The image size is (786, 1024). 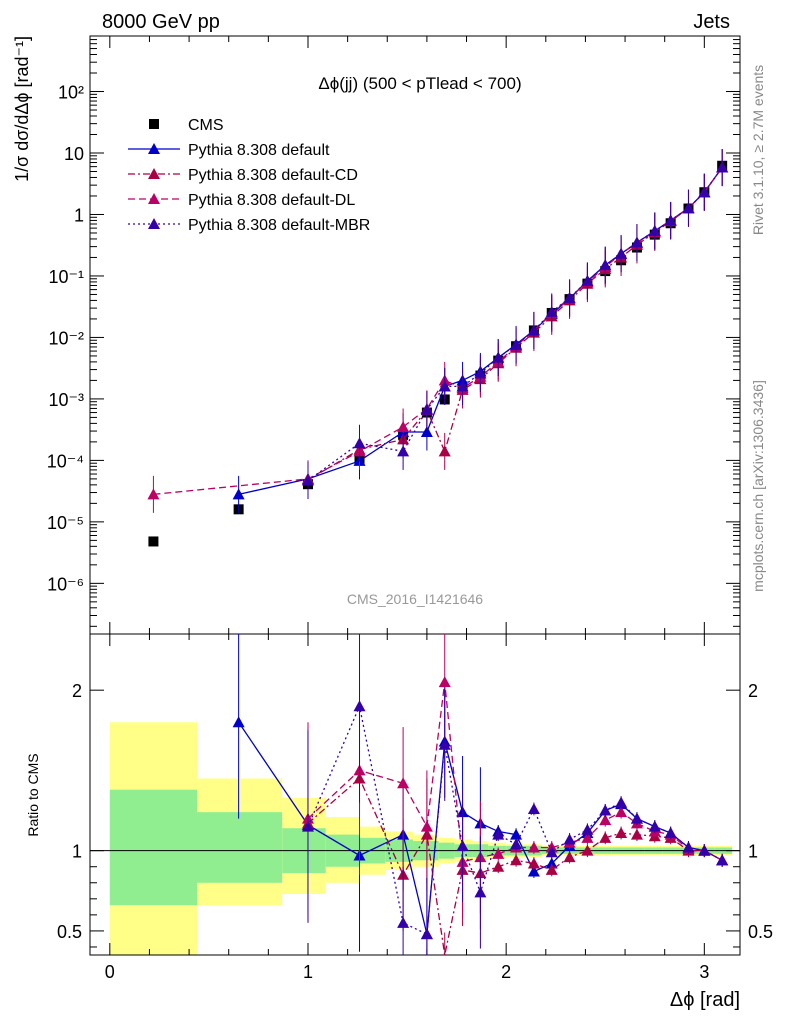 What do you see at coordinates (259, 150) in the screenshot?
I see `legend-label: Pythia 8.308 default` at bounding box center [259, 150].